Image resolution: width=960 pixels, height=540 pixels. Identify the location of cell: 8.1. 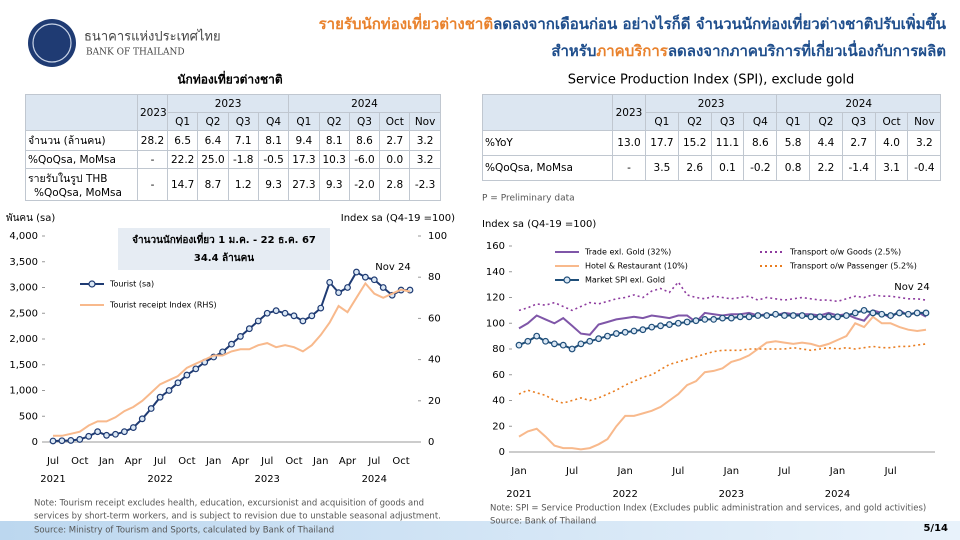
(334, 140).